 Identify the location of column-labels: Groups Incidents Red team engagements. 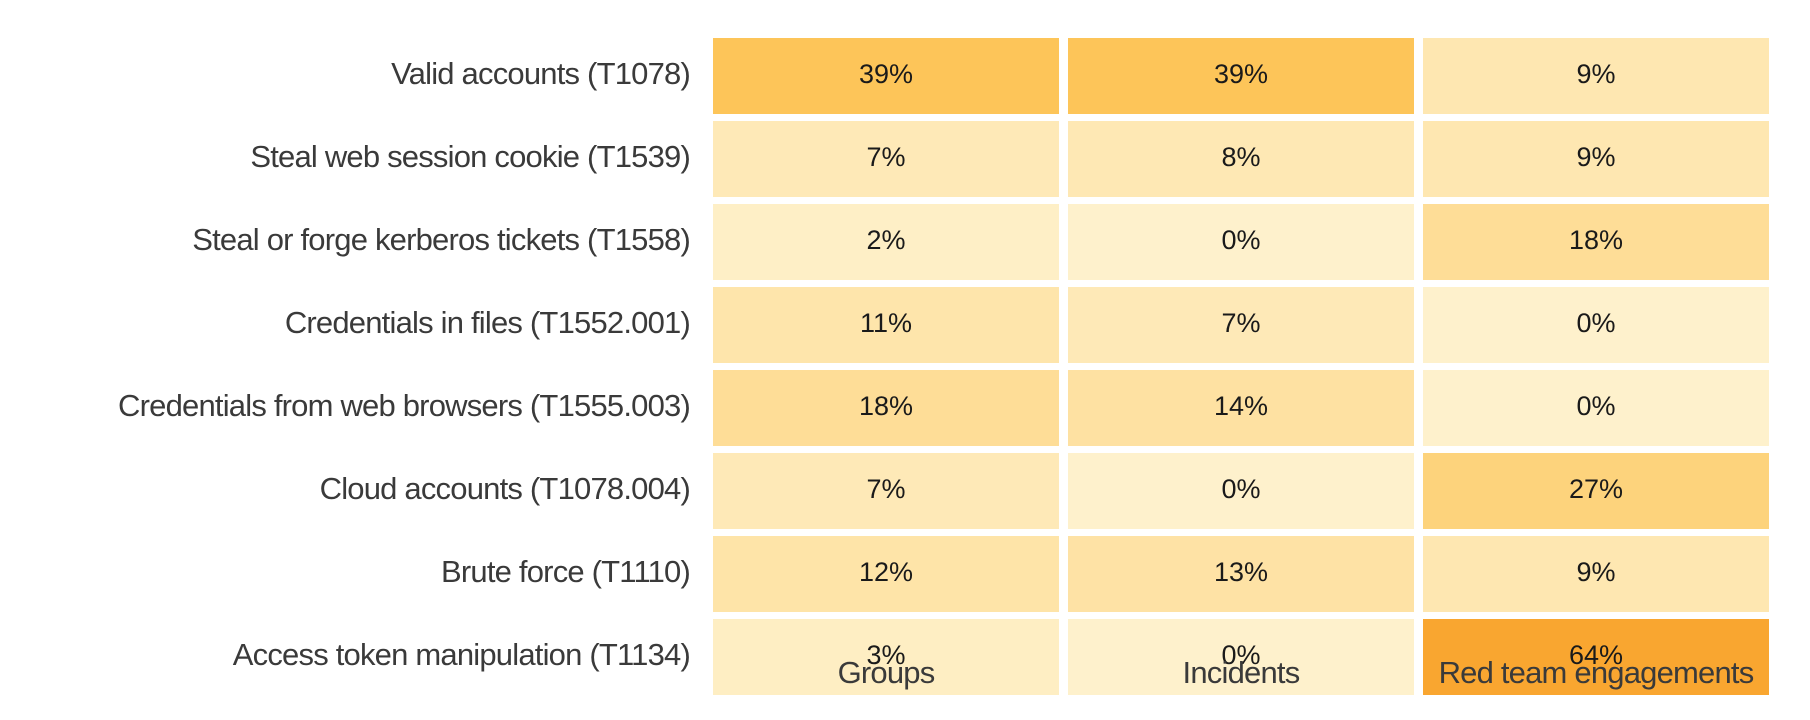
(1296, 672).